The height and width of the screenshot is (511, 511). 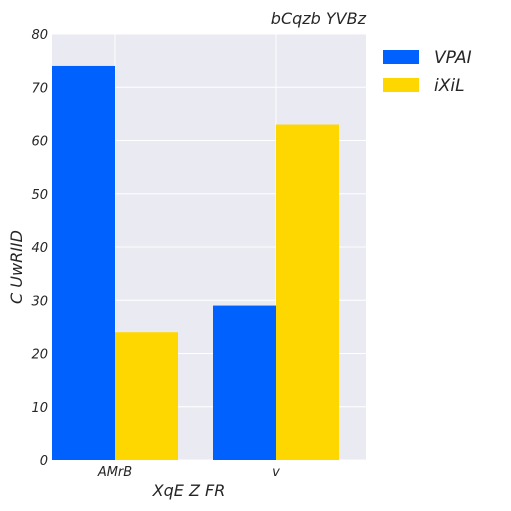 What do you see at coordinates (44, 461) in the screenshot?
I see `y-tick-label: 0` at bounding box center [44, 461].